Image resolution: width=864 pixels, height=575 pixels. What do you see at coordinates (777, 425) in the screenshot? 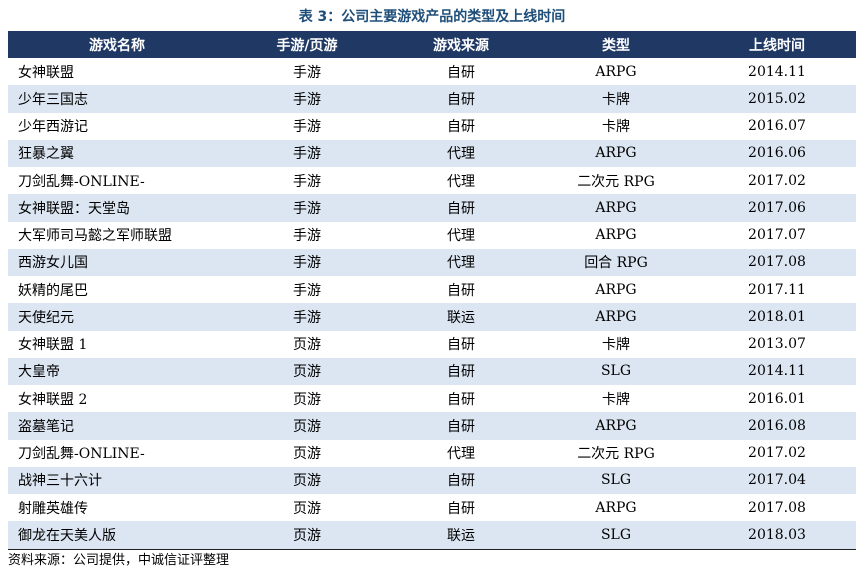
I see `cell-launch-date: 2016.08` at bounding box center [777, 425].